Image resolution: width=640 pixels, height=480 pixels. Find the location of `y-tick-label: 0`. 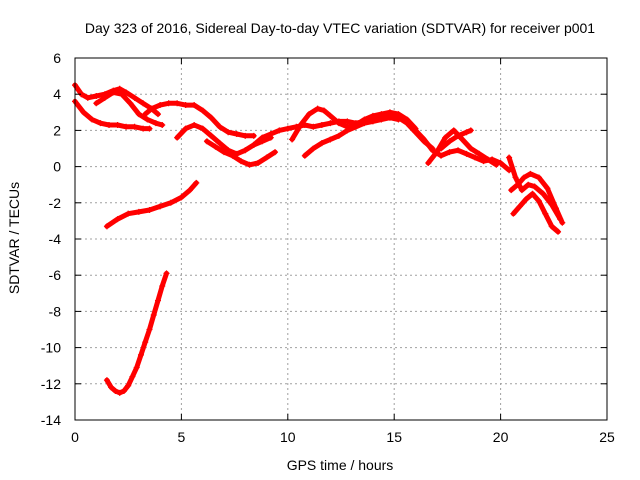

y-tick-label: 0 is located at coordinates (57, 167).